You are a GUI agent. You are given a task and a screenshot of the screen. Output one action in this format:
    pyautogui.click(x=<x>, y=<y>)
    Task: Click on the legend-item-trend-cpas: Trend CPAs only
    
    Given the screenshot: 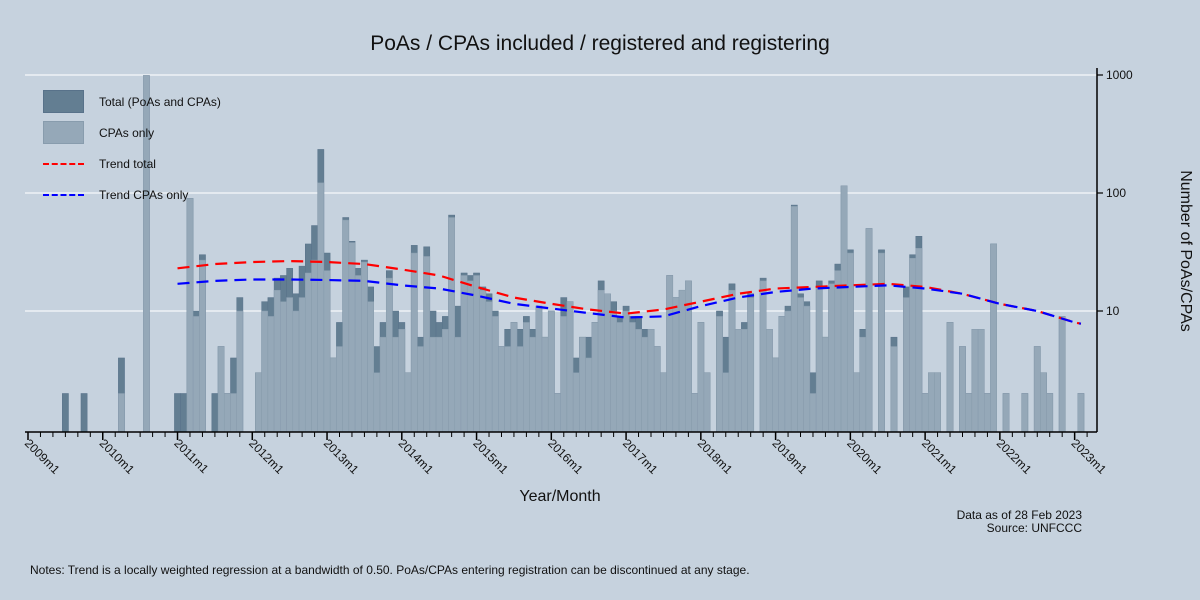 What is the action you would take?
    pyautogui.click(x=132, y=194)
    